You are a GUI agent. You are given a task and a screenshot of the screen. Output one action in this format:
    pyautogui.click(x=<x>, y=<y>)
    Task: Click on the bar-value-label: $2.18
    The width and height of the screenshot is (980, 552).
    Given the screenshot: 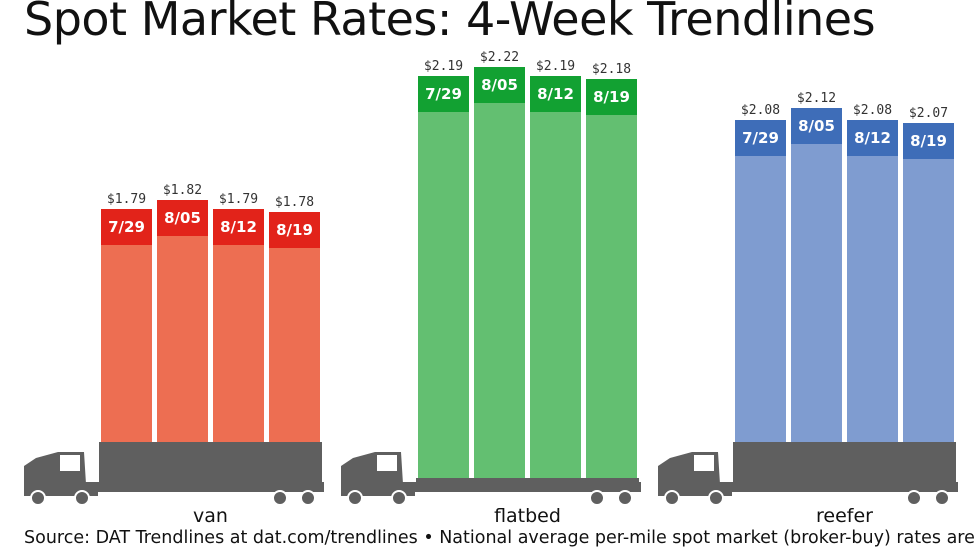 What is the action you would take?
    pyautogui.click(x=611, y=69)
    